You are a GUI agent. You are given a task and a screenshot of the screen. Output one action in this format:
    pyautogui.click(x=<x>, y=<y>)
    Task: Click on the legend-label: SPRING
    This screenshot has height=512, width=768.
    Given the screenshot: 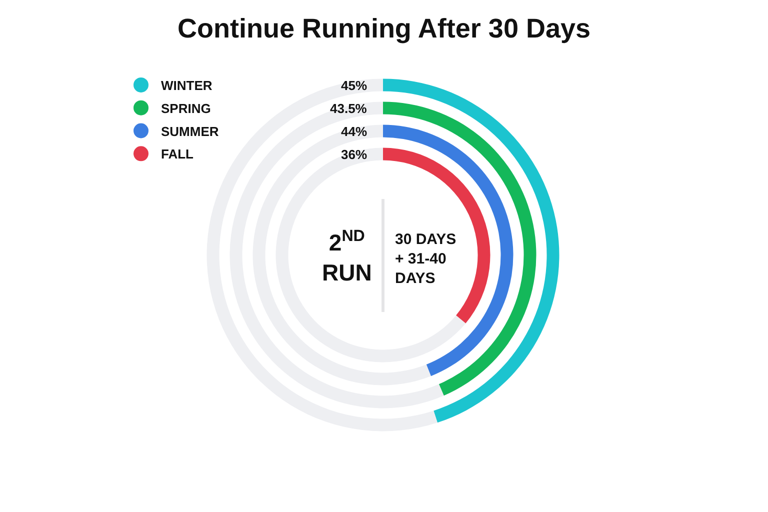 What is the action you would take?
    pyautogui.click(x=186, y=108)
    